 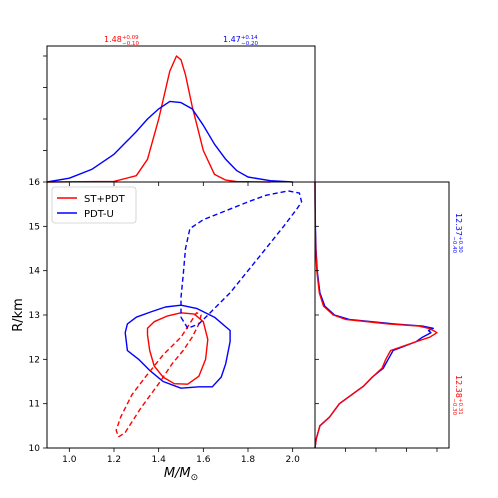 What do you see at coordinates (248, 460) in the screenshot?
I see `x-tick-label: 1.8` at bounding box center [248, 460].